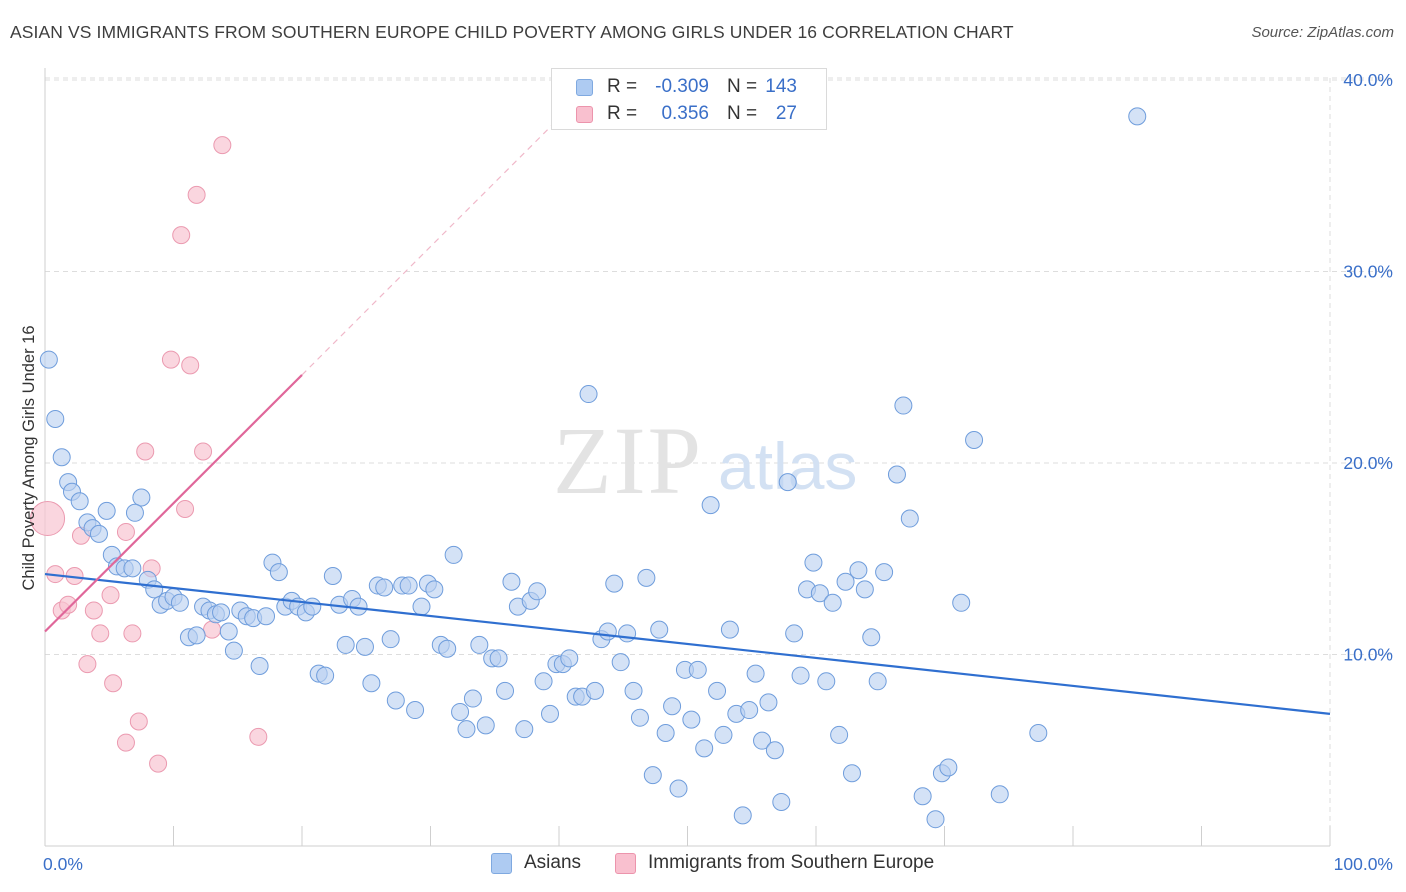 This screenshot has width=1406, height=892. What do you see at coordinates (774, 863) in the screenshot?
I see `legend-item-southern-europe: Immigrants from Southern Europe` at bounding box center [774, 863].